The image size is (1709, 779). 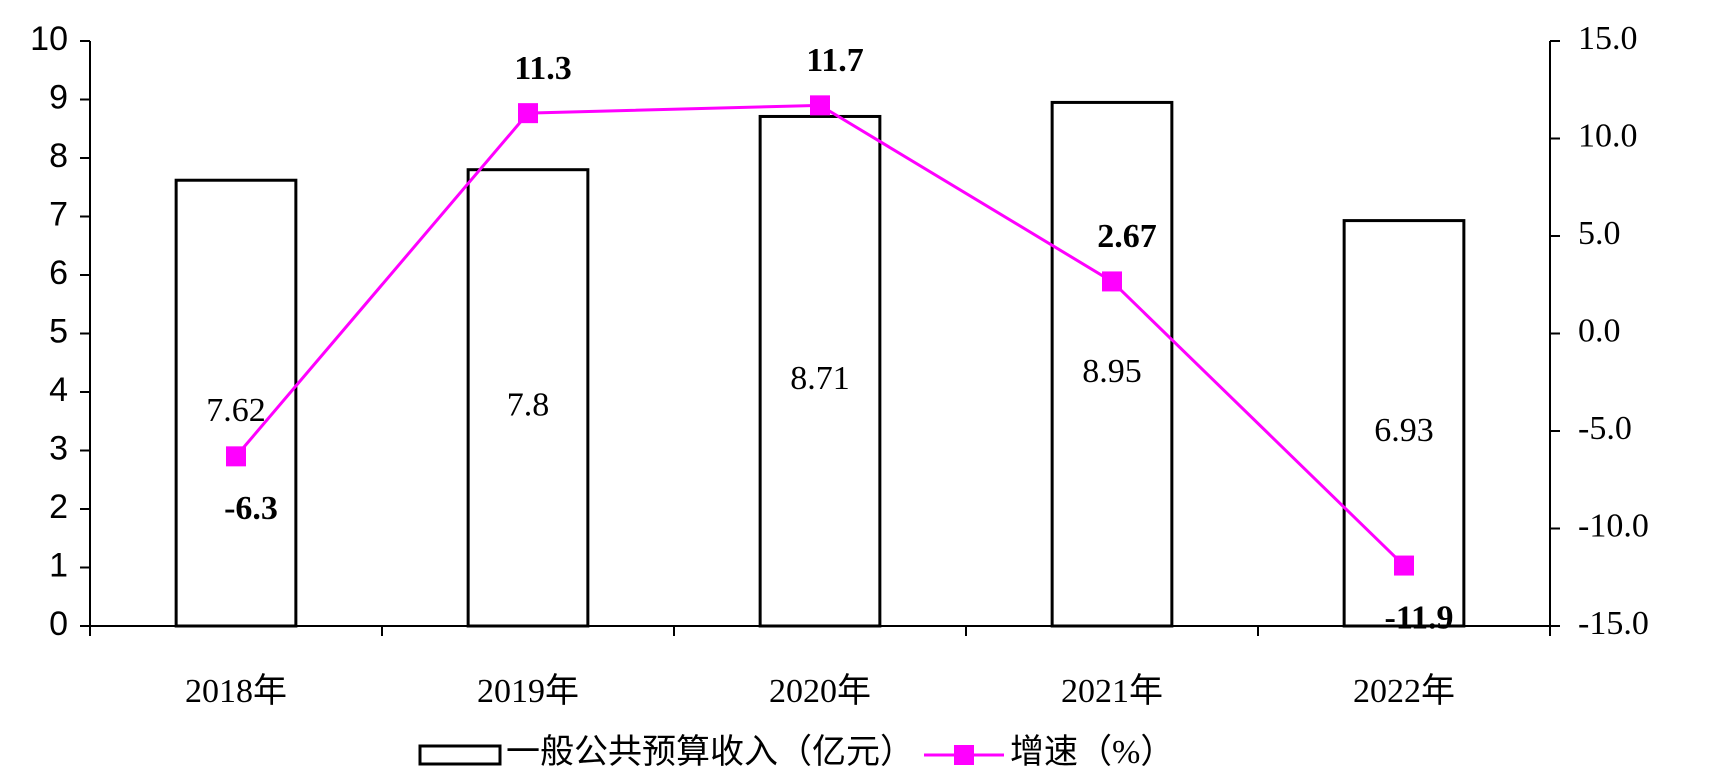 I want to click on bar-value-label: 7.62, so click(x=236, y=410).